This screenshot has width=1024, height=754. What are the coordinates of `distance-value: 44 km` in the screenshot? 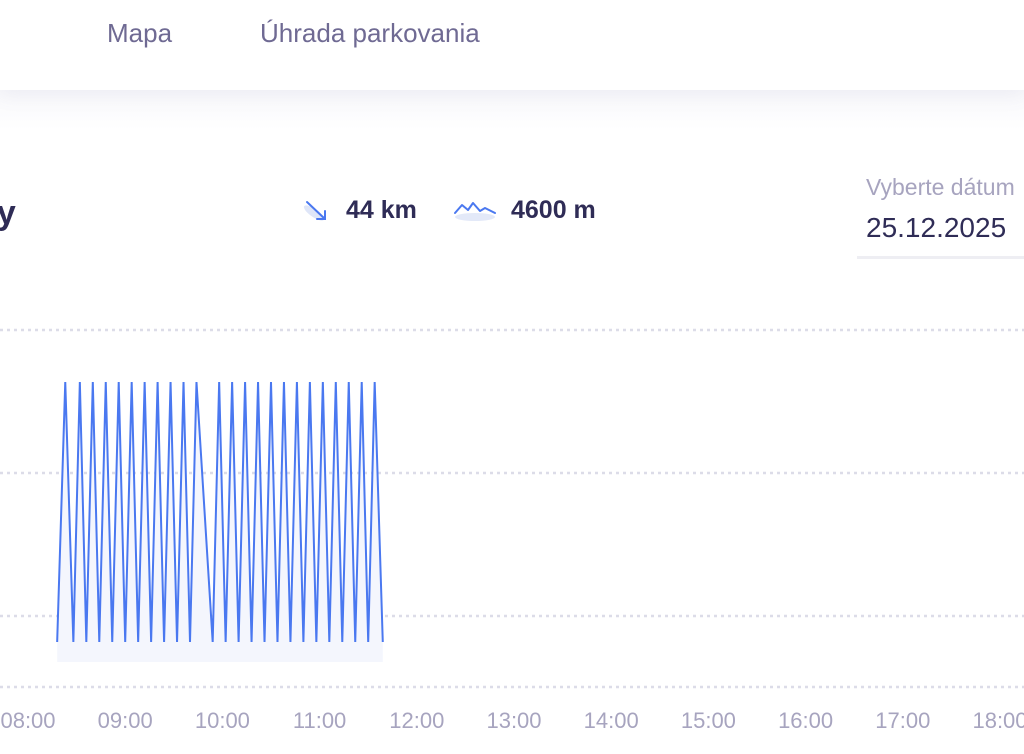 It's located at (381, 210).